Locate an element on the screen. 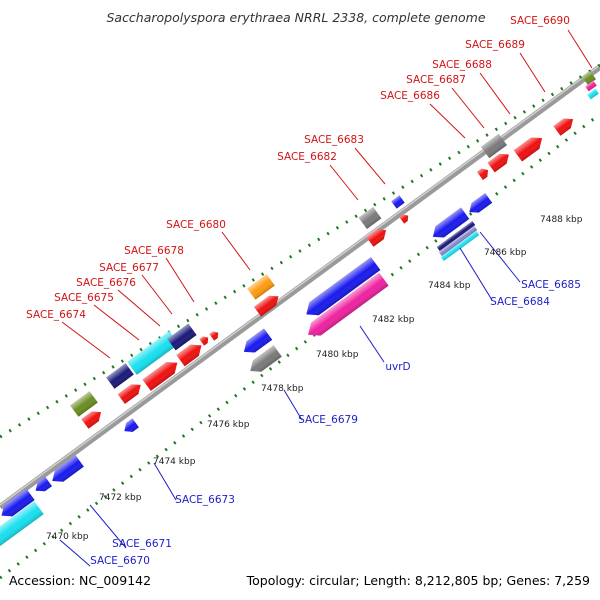 Image resolution: width=600 pixels, height=600 pixels. gene-label: SACE_6675 is located at coordinates (84, 298).